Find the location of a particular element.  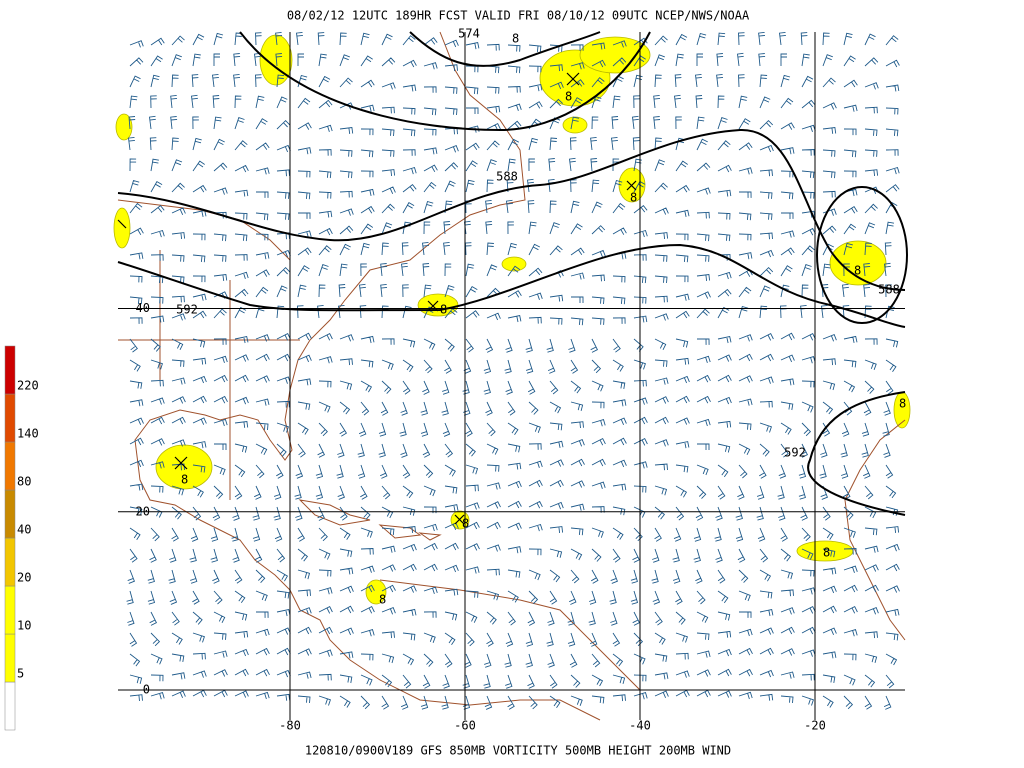

contour-label: 574 is located at coordinates (469, 34).